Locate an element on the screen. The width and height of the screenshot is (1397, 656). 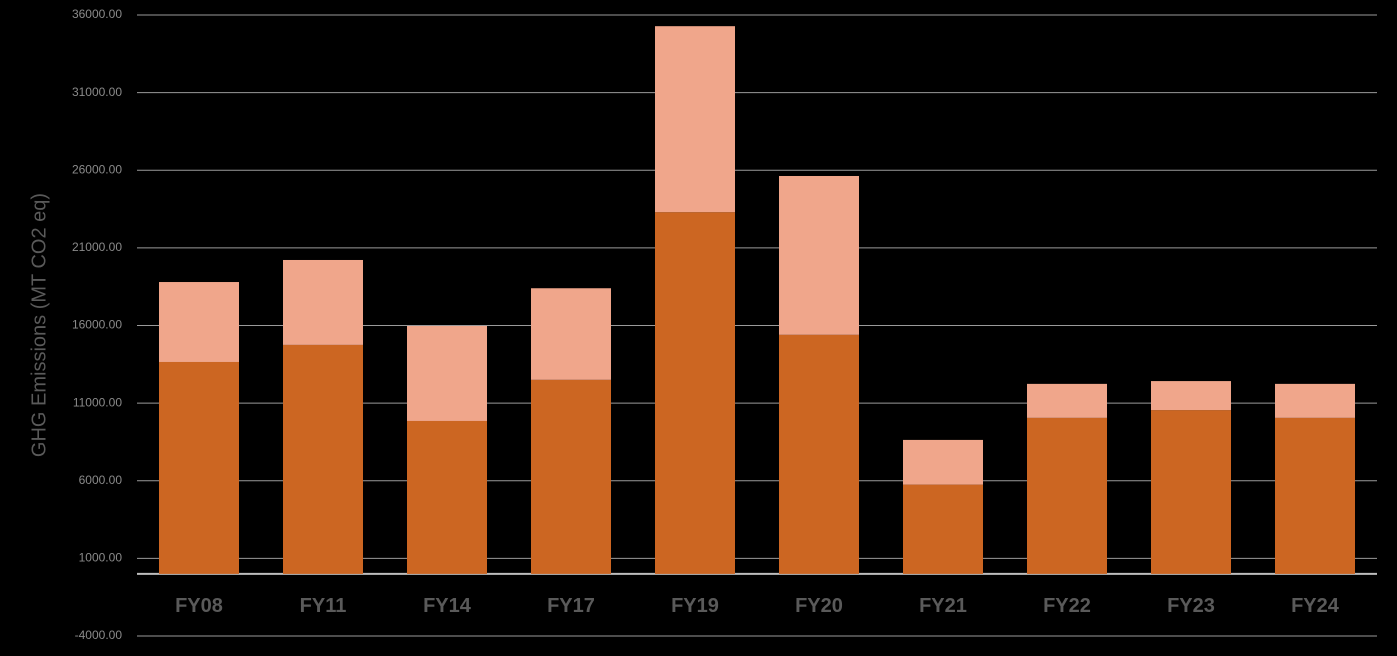
x-tick-label: FY23 is located at coordinates (1191, 606).